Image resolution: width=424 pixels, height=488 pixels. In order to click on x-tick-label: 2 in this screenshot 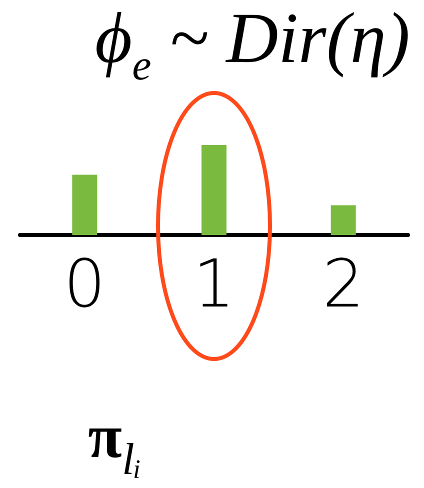, I will do `click(343, 284)`.